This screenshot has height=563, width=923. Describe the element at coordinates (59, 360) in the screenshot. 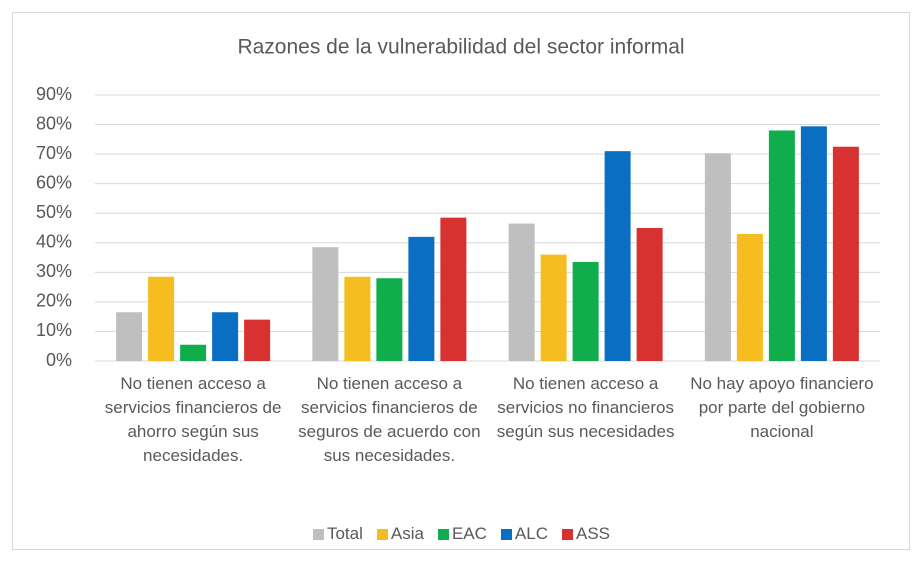

I see `y-tick-label: 0%` at that location.